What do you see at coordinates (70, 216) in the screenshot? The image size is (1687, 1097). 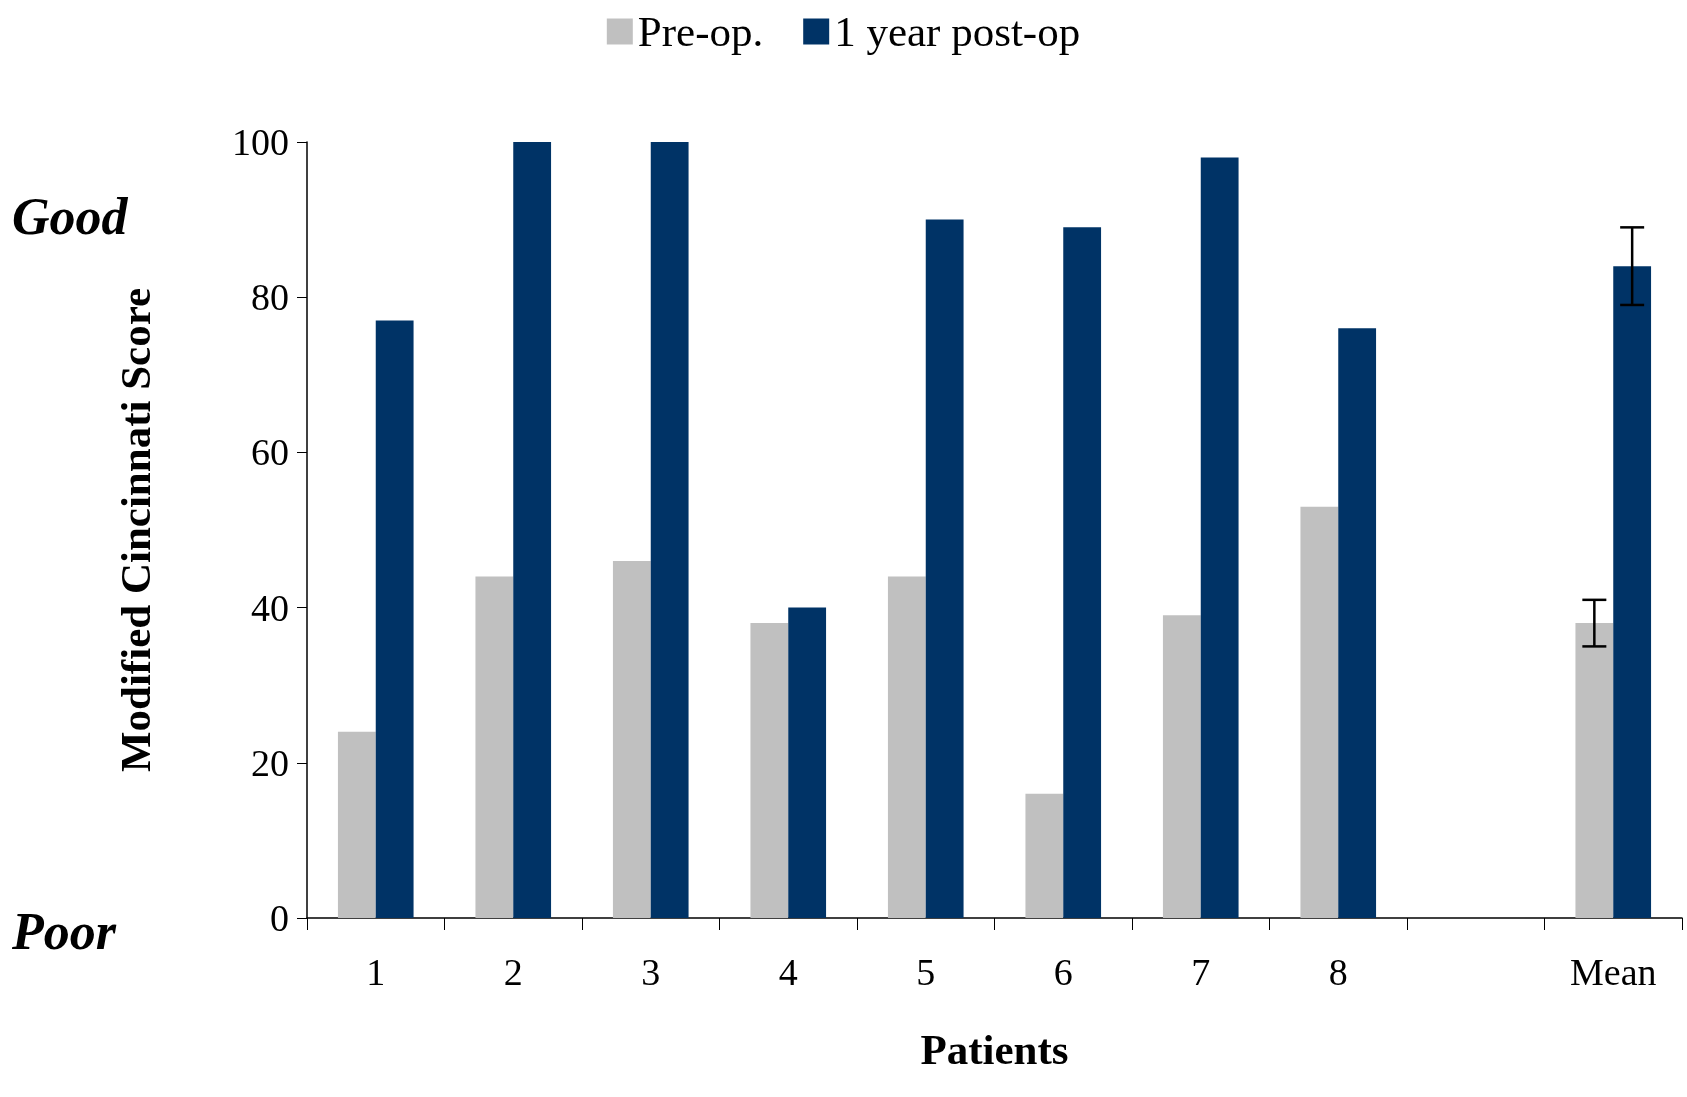 I see `text: Good` at bounding box center [70, 216].